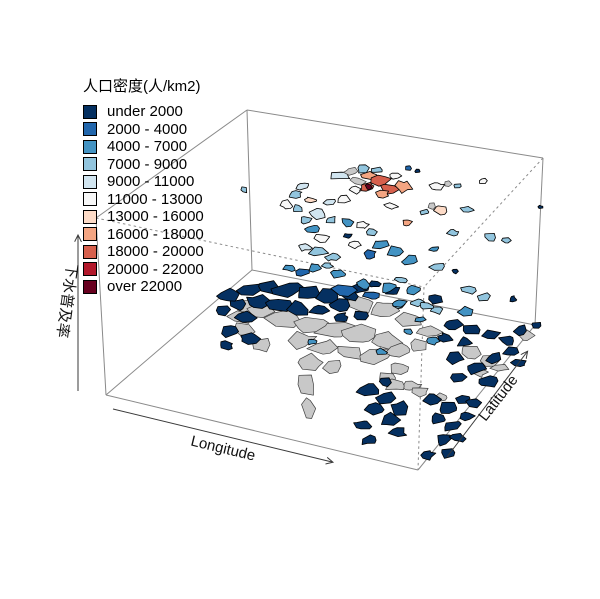  I want to click on y-axis-arrow, so click(486, 405).